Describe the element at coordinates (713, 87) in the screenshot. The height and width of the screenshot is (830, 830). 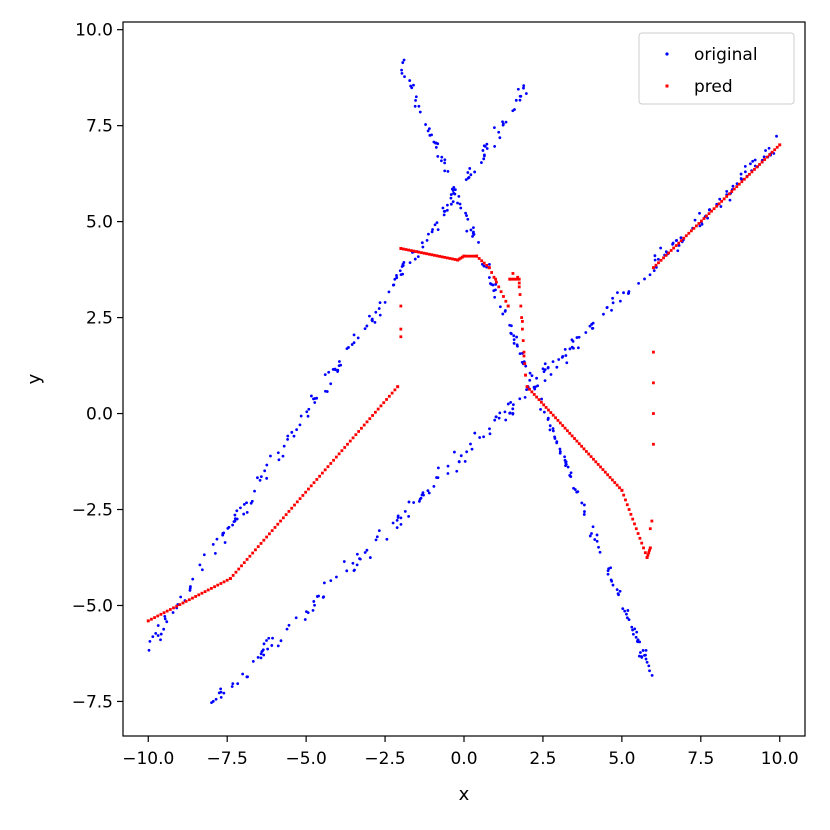
I see `legend-label-pred: pred` at that location.